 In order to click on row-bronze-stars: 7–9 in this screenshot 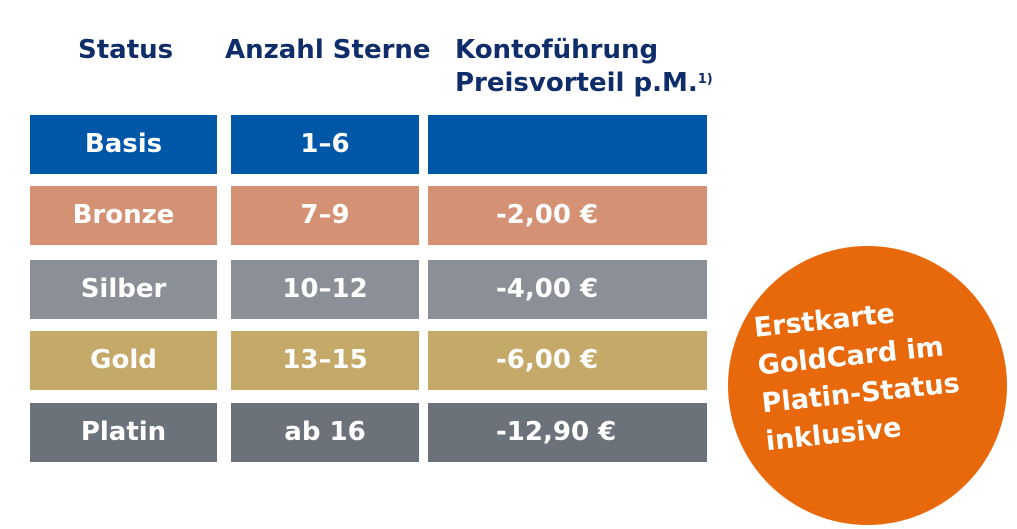, I will do `click(325, 215)`.